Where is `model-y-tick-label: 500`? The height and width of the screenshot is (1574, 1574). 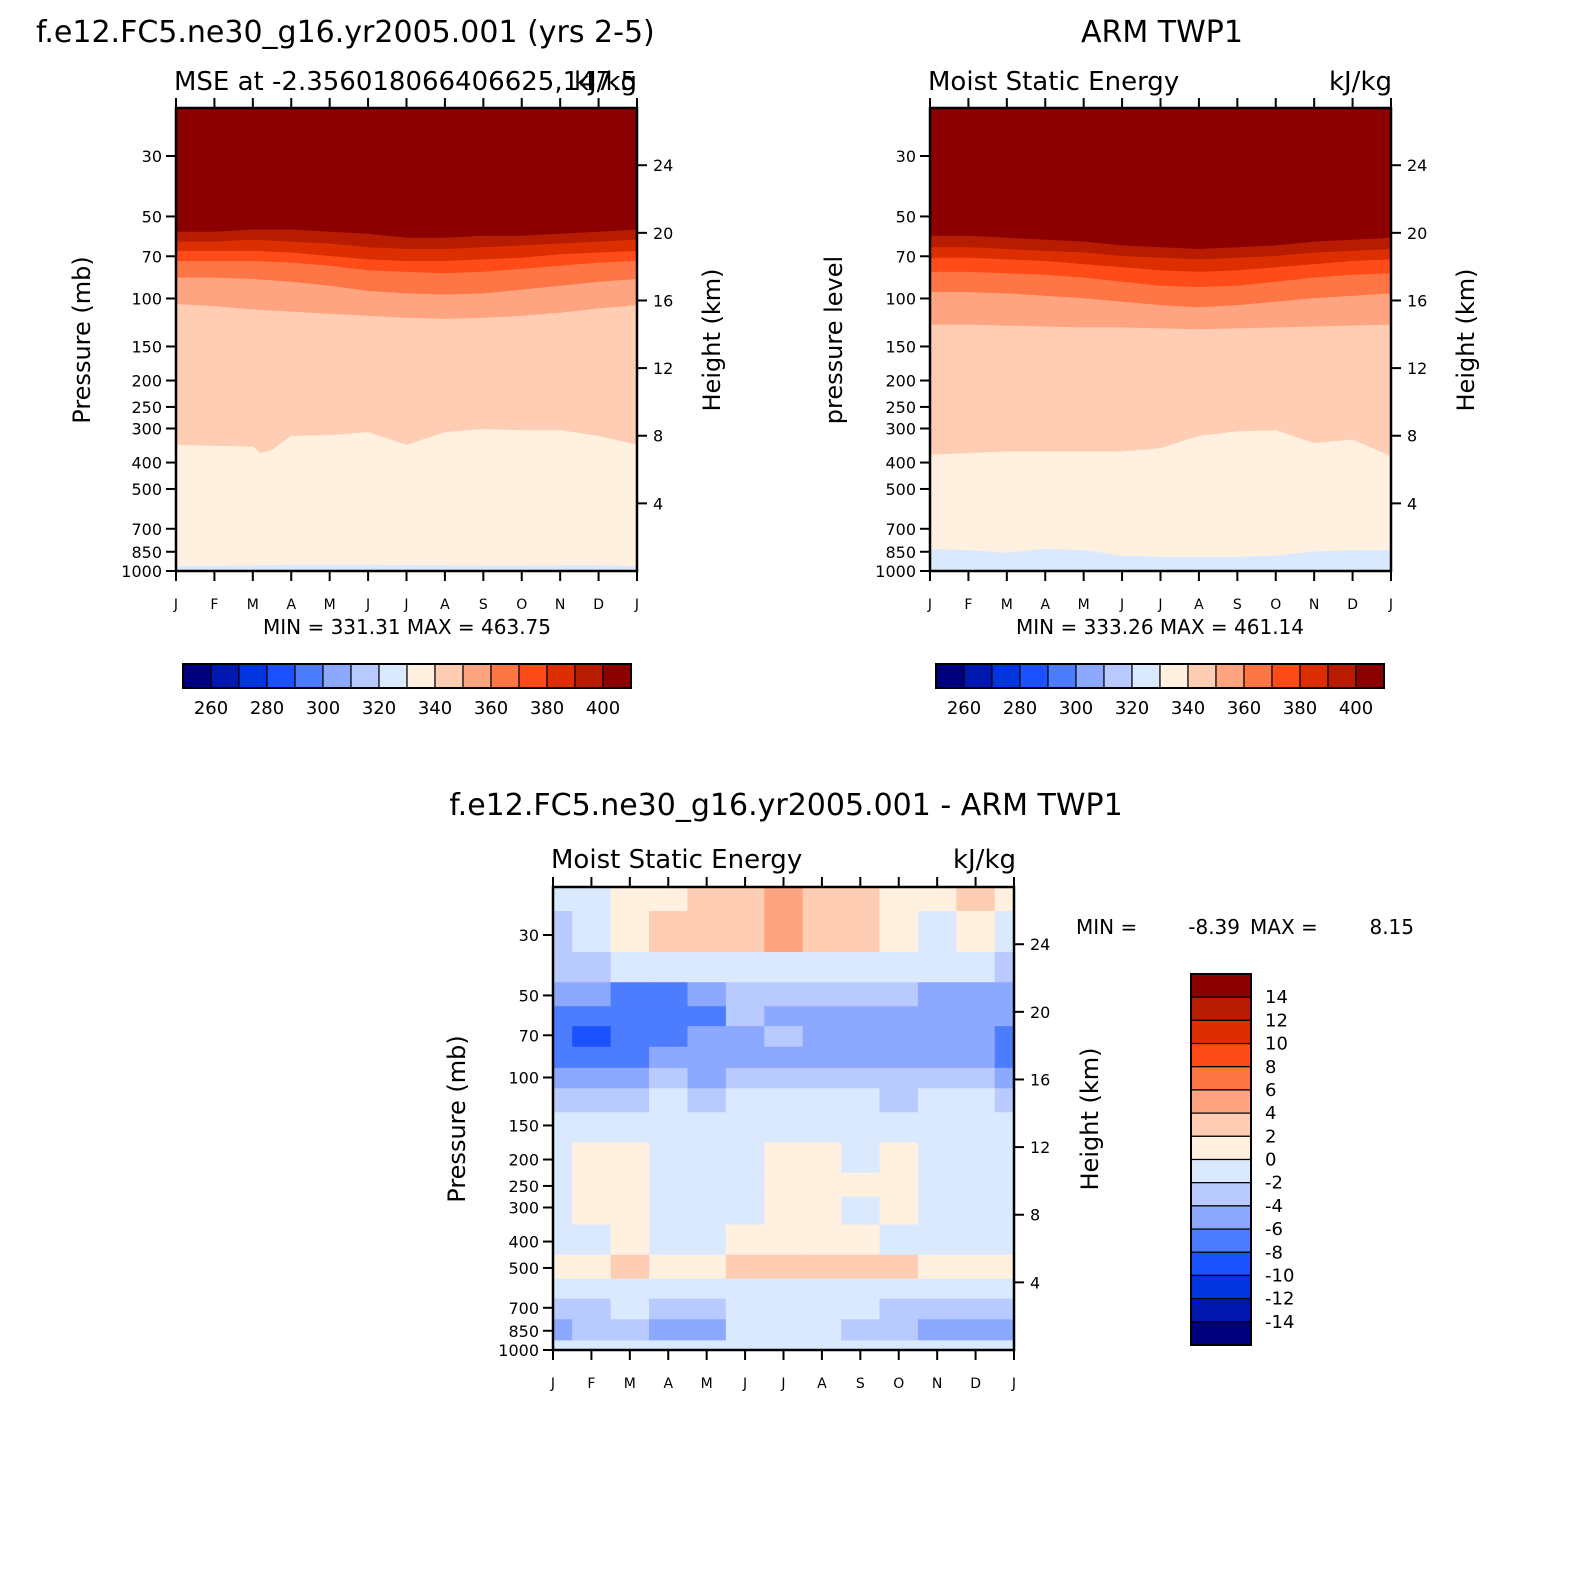
model-y-tick-label: 500 is located at coordinates (146, 489).